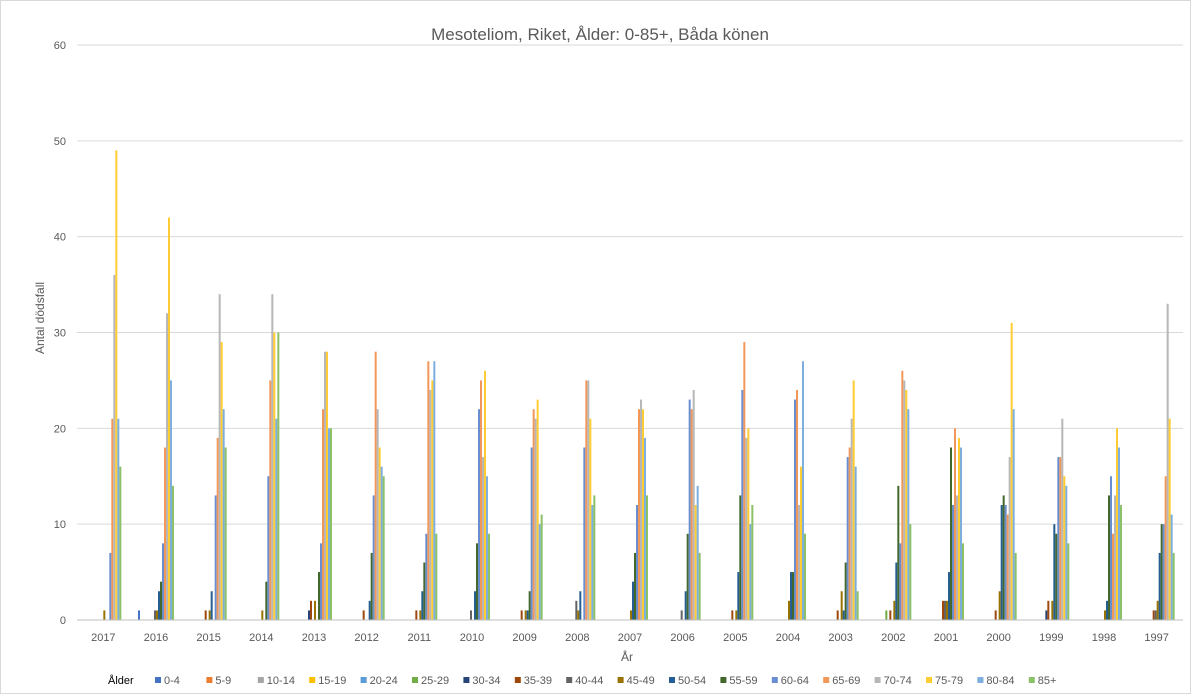  What do you see at coordinates (225, 533) in the screenshot?
I see `bar-85+-2015` at bounding box center [225, 533].